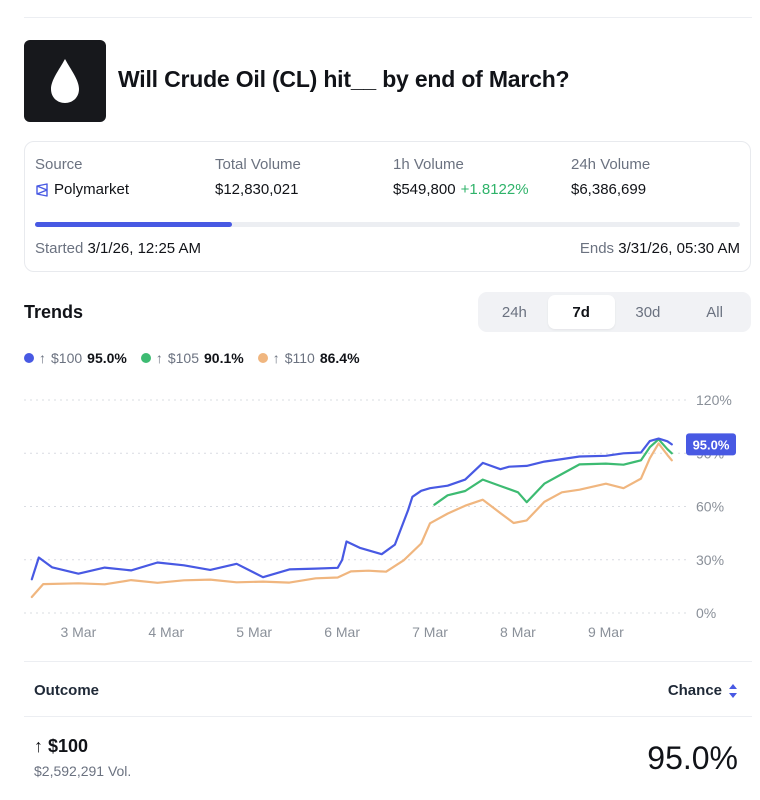 The image size is (760, 800). What do you see at coordinates (710, 560) in the screenshot?
I see `y-tick-label: 30%` at bounding box center [710, 560].